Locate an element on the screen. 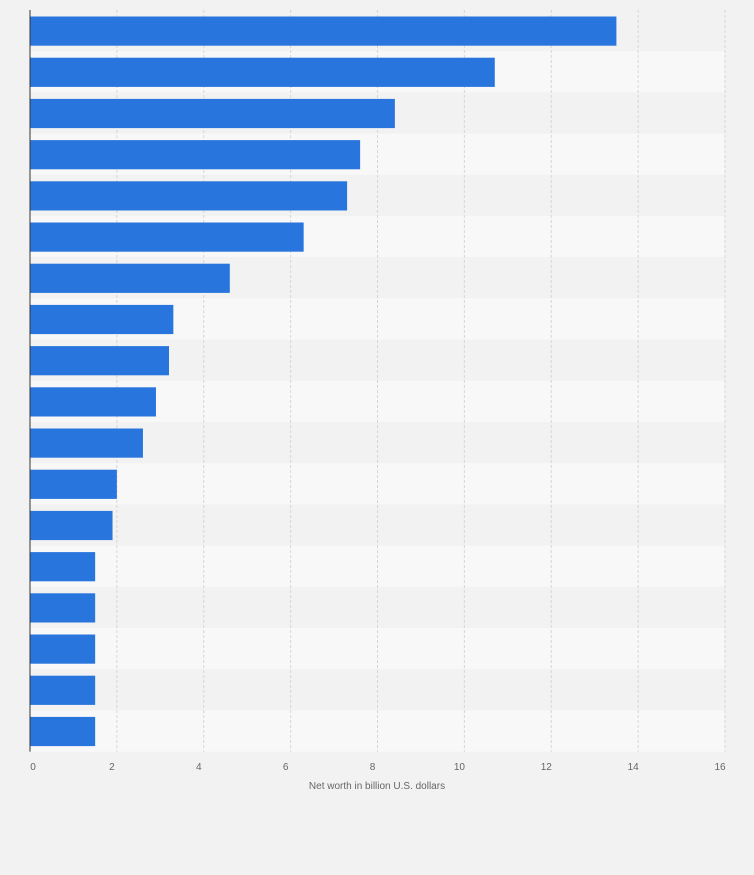  x-axis-ticks: 0 2 4 6 8 10 12 14 16 is located at coordinates (378, 767).